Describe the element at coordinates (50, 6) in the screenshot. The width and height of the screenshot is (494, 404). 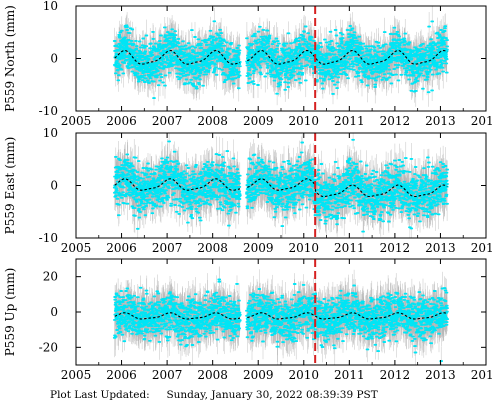
I see `north-y-tick-label: 10` at that location.